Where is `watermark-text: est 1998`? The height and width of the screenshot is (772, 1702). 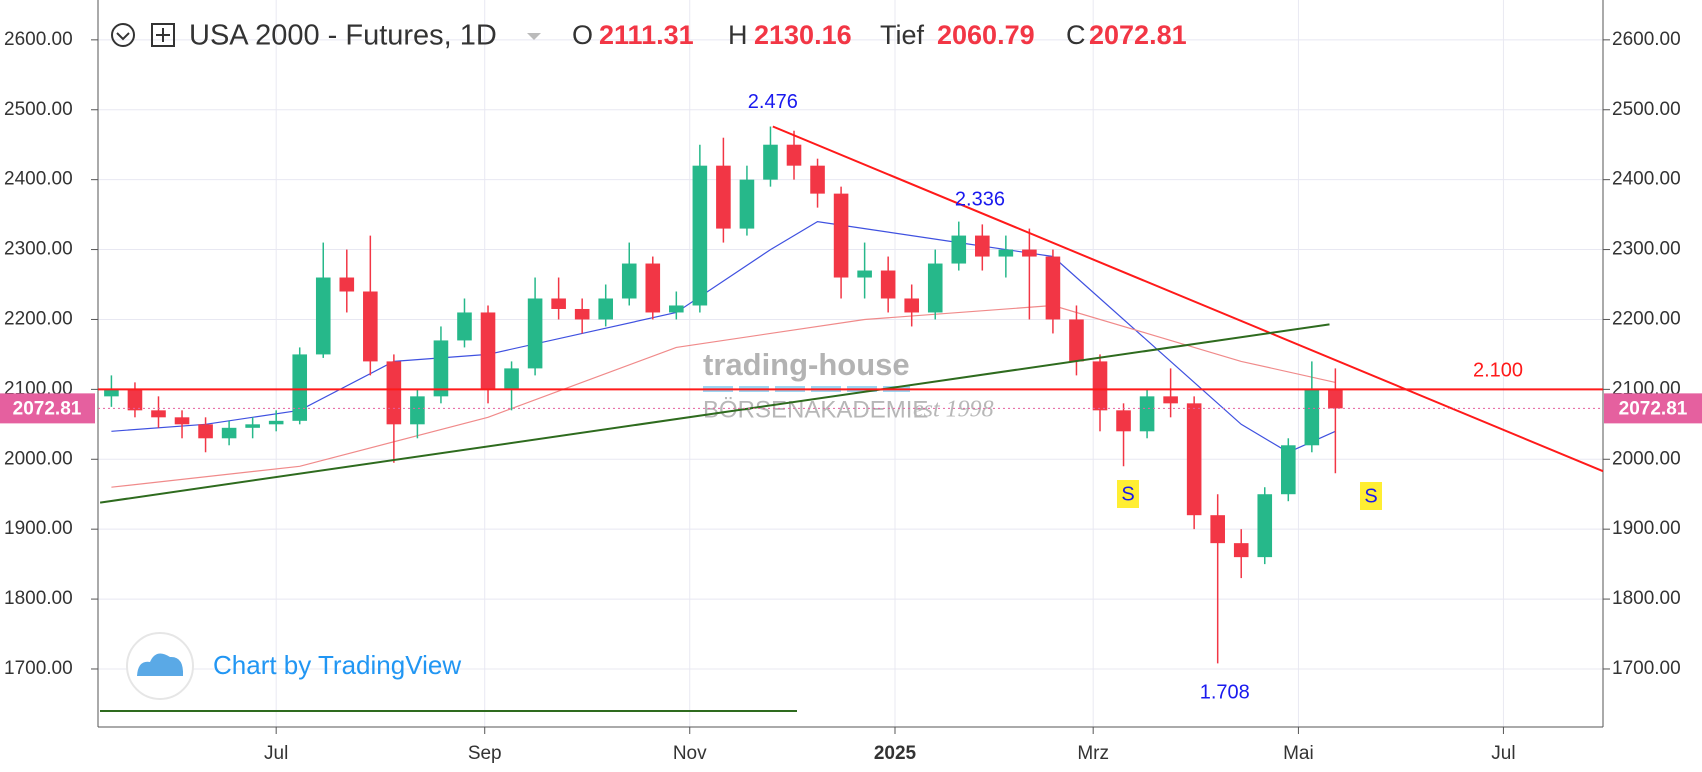 watermark-text: est 1998 is located at coordinates (953, 410).